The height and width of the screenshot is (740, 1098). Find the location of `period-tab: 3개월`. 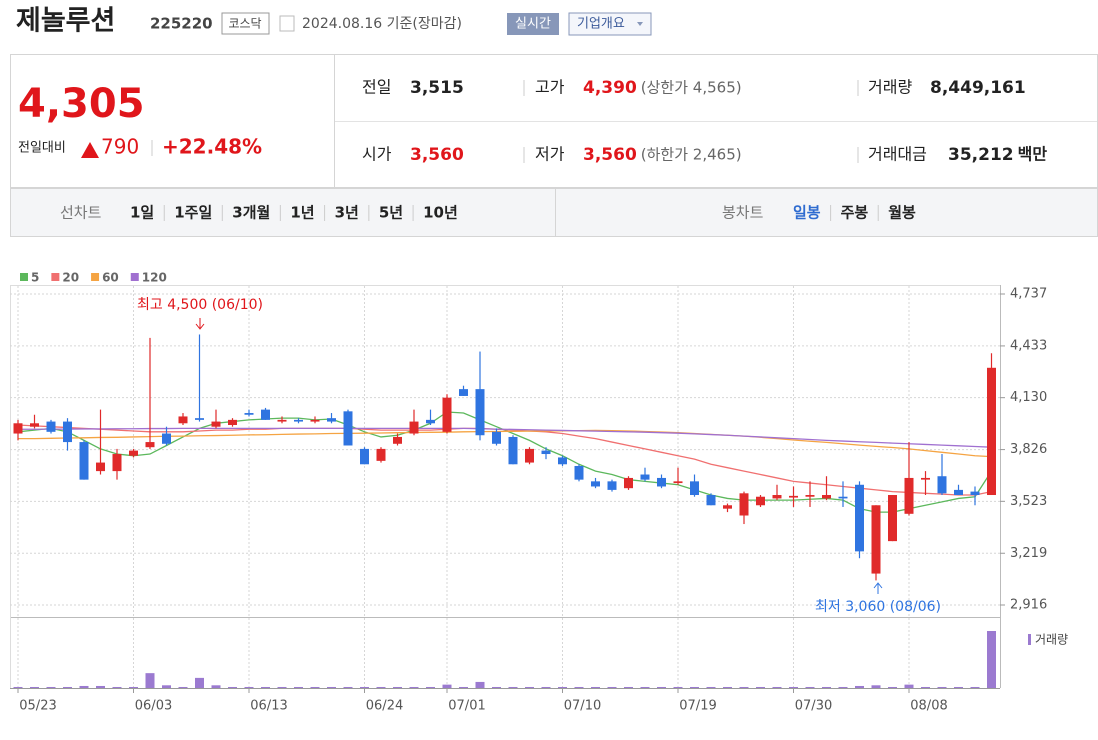

period-tab: 3개월 is located at coordinates (251, 213).